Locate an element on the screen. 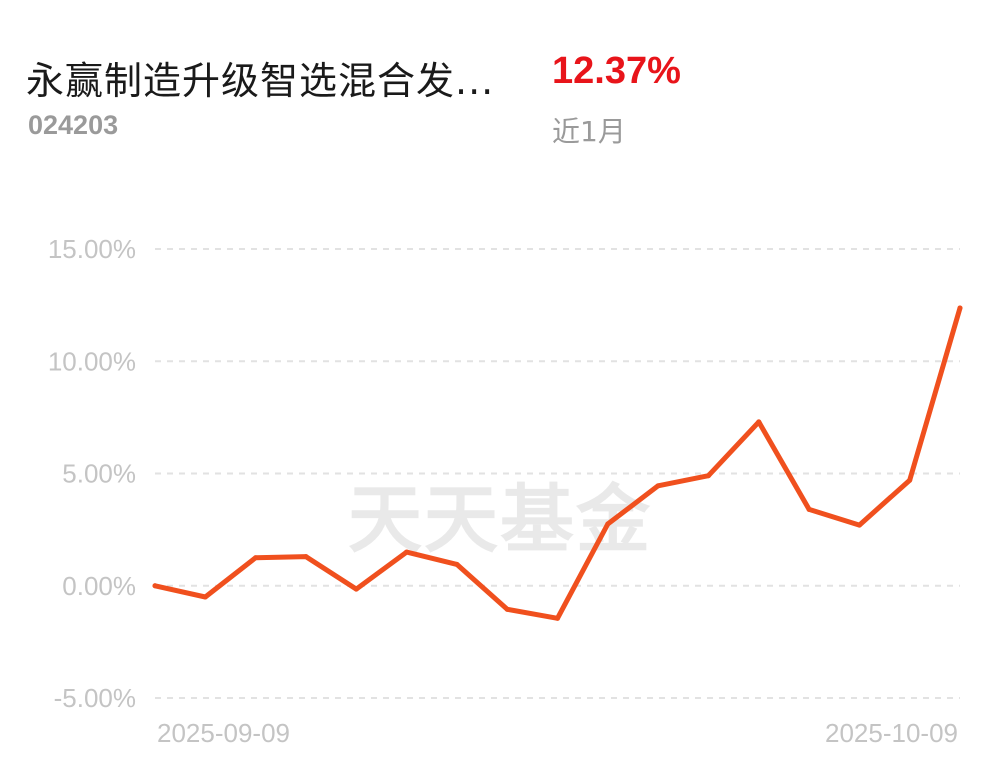 This screenshot has height=766, width=1001. y-tick-label: 5.00% is located at coordinates (99, 474).